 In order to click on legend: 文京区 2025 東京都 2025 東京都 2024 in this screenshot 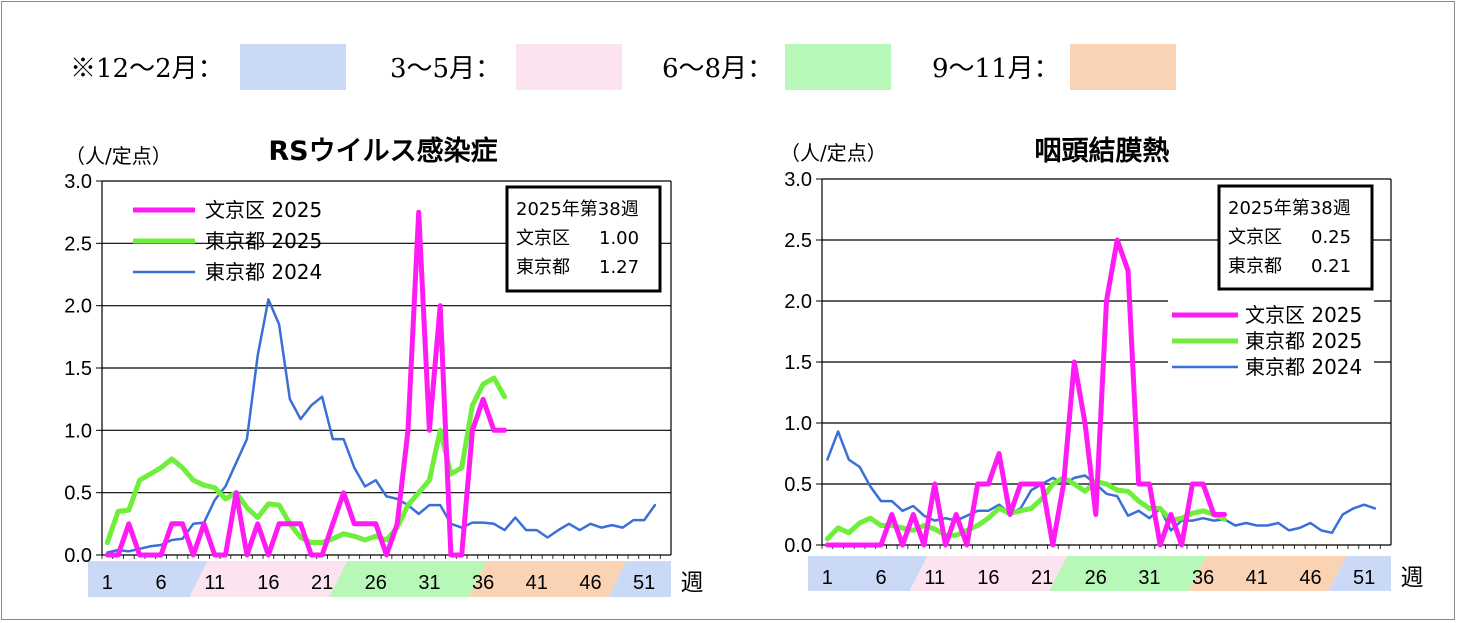, I will do `click(227, 241)`.